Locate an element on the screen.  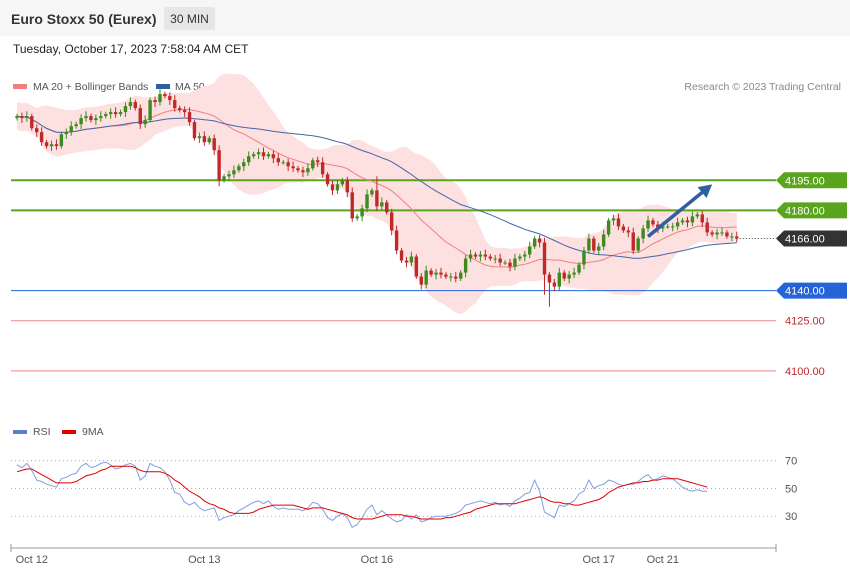
level-label-4100.00: 4100.00 is located at coordinates (805, 372).